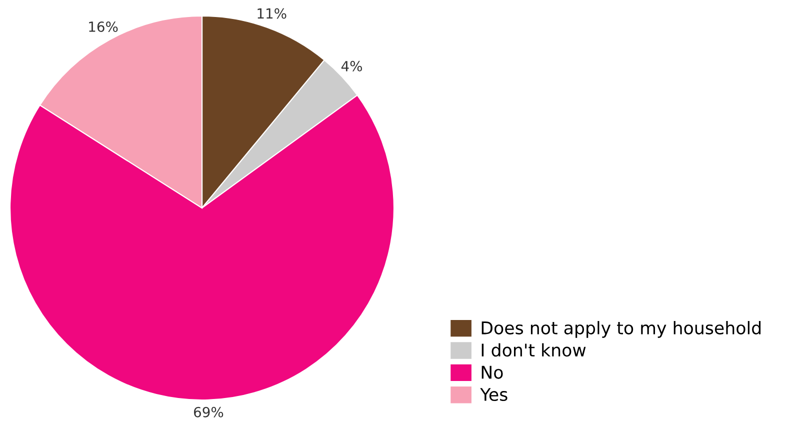 Image resolution: width=806 pixels, height=425 pixels. I want to click on data-label: 4%, so click(351, 66).